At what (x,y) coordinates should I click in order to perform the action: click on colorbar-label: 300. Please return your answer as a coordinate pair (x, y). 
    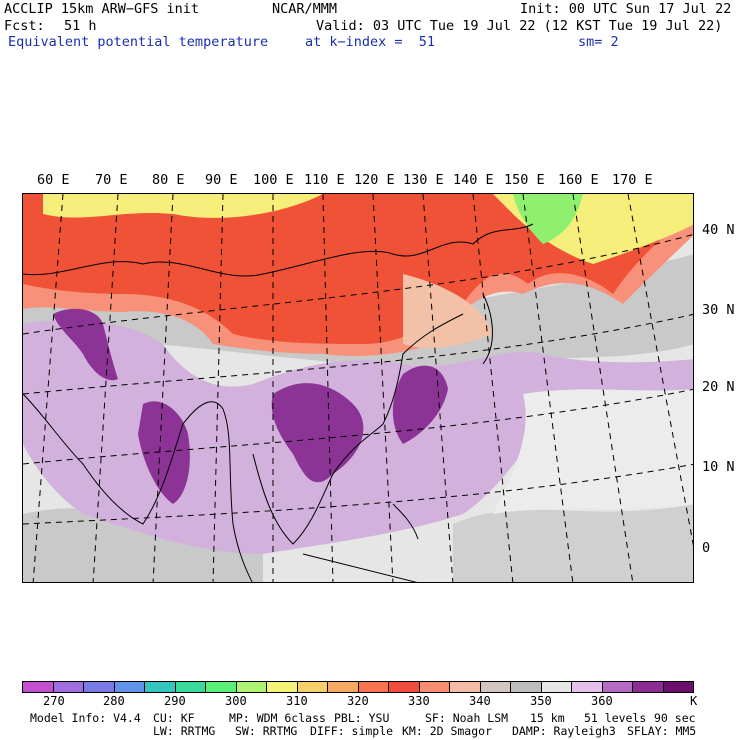
    Looking at the image, I should click on (236, 701).